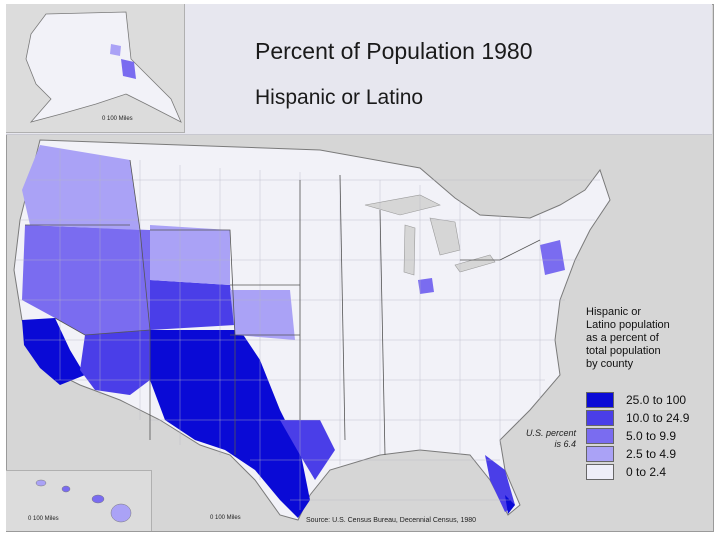 The image size is (720, 540). I want to click on region-great-basin-low, so click(86, 280).